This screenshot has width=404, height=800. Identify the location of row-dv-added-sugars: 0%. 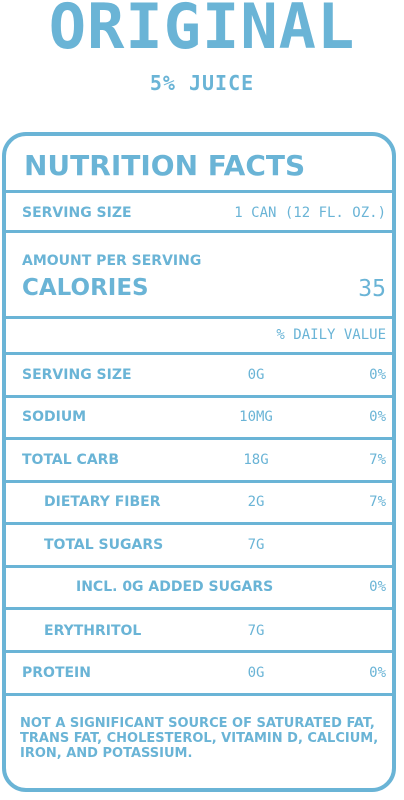
(377, 587).